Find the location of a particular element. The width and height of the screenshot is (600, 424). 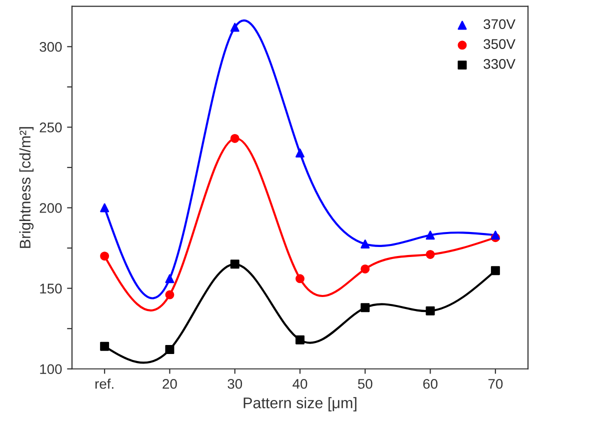

y-tick-label: 250 is located at coordinates (51, 127).